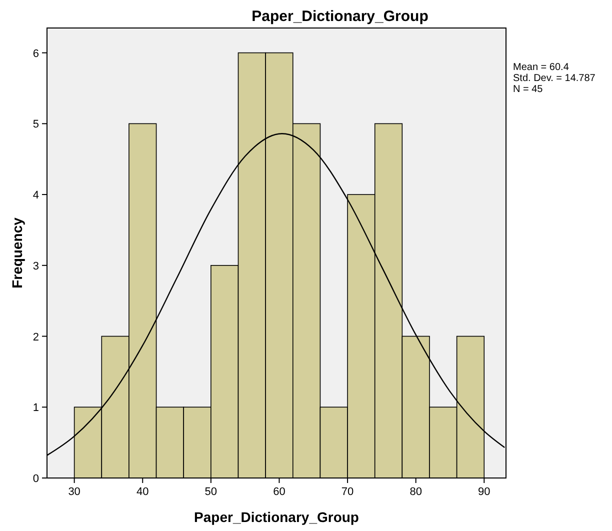 The image size is (612, 531). I want to click on y-tick-label: 5, so click(35, 124).